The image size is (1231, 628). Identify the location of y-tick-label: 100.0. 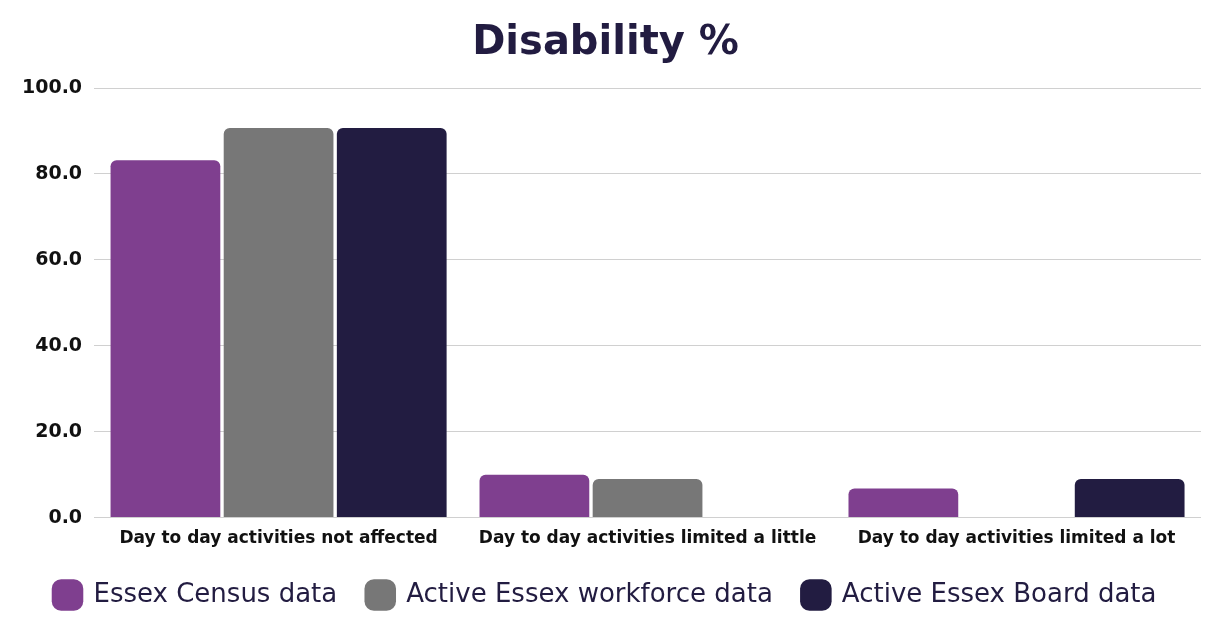
(52, 85).